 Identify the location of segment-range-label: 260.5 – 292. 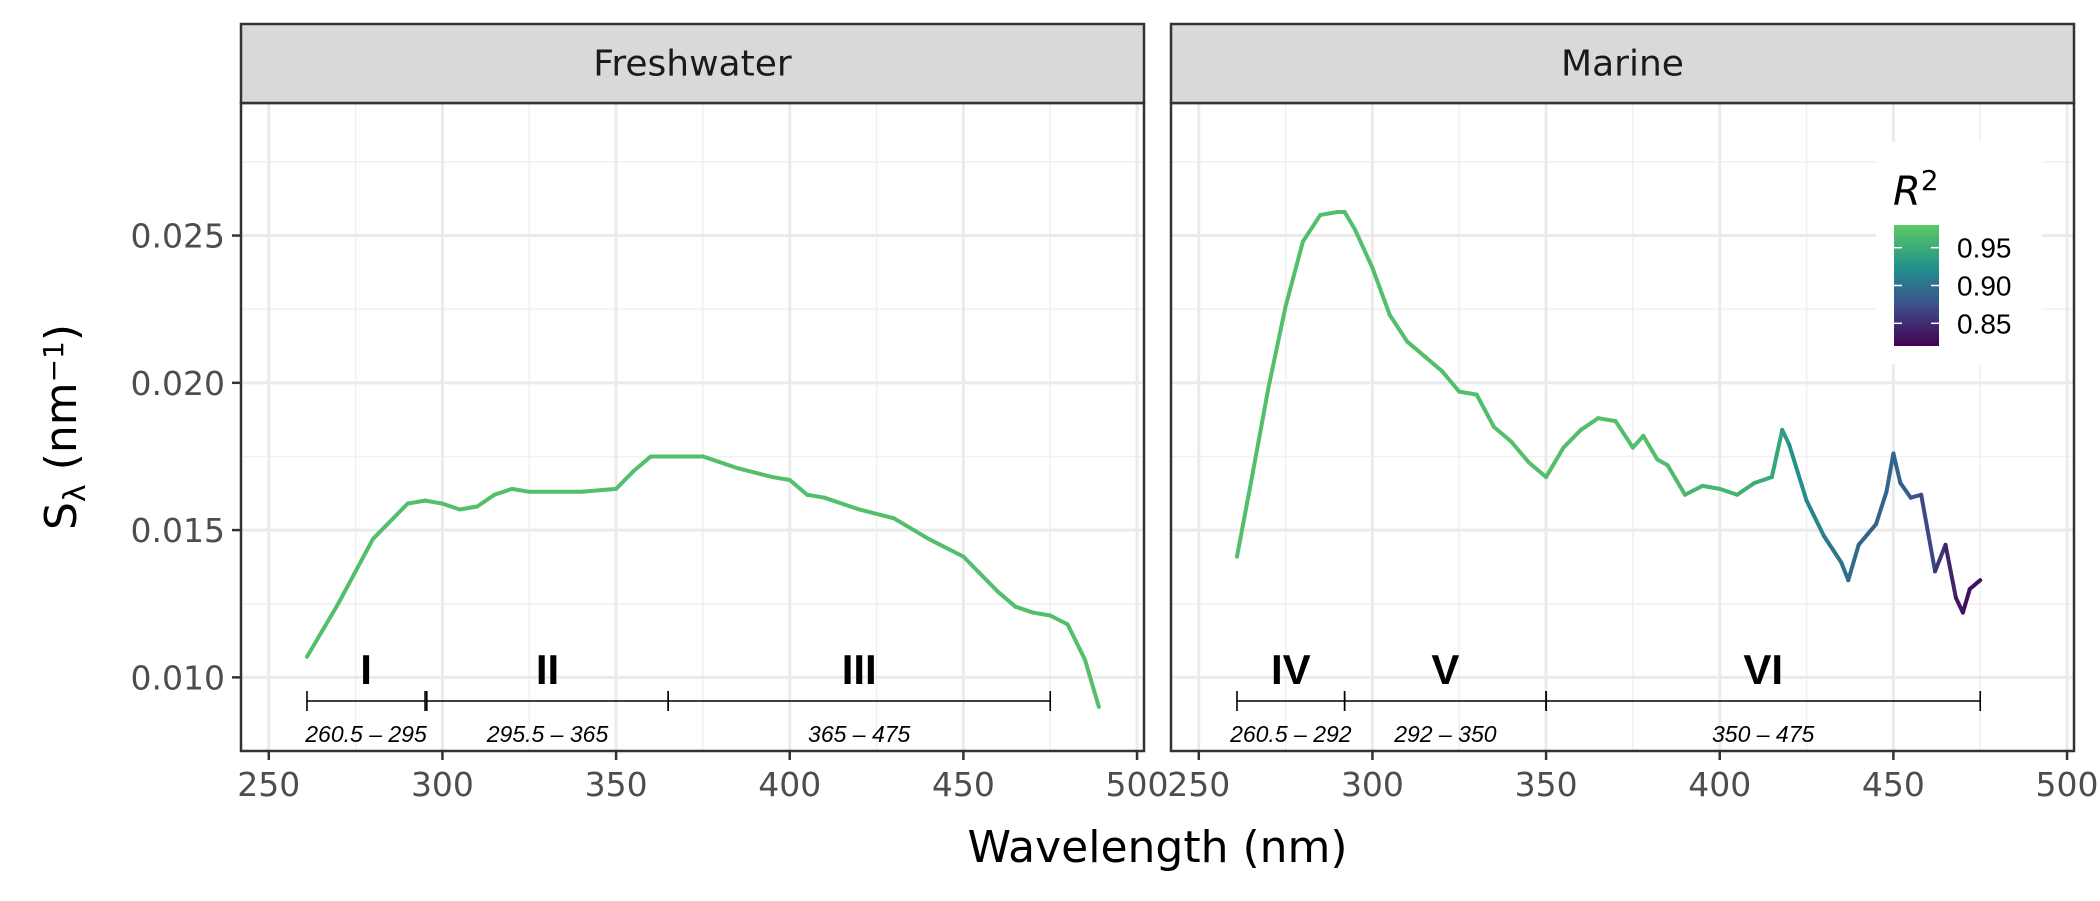
(1290, 734).